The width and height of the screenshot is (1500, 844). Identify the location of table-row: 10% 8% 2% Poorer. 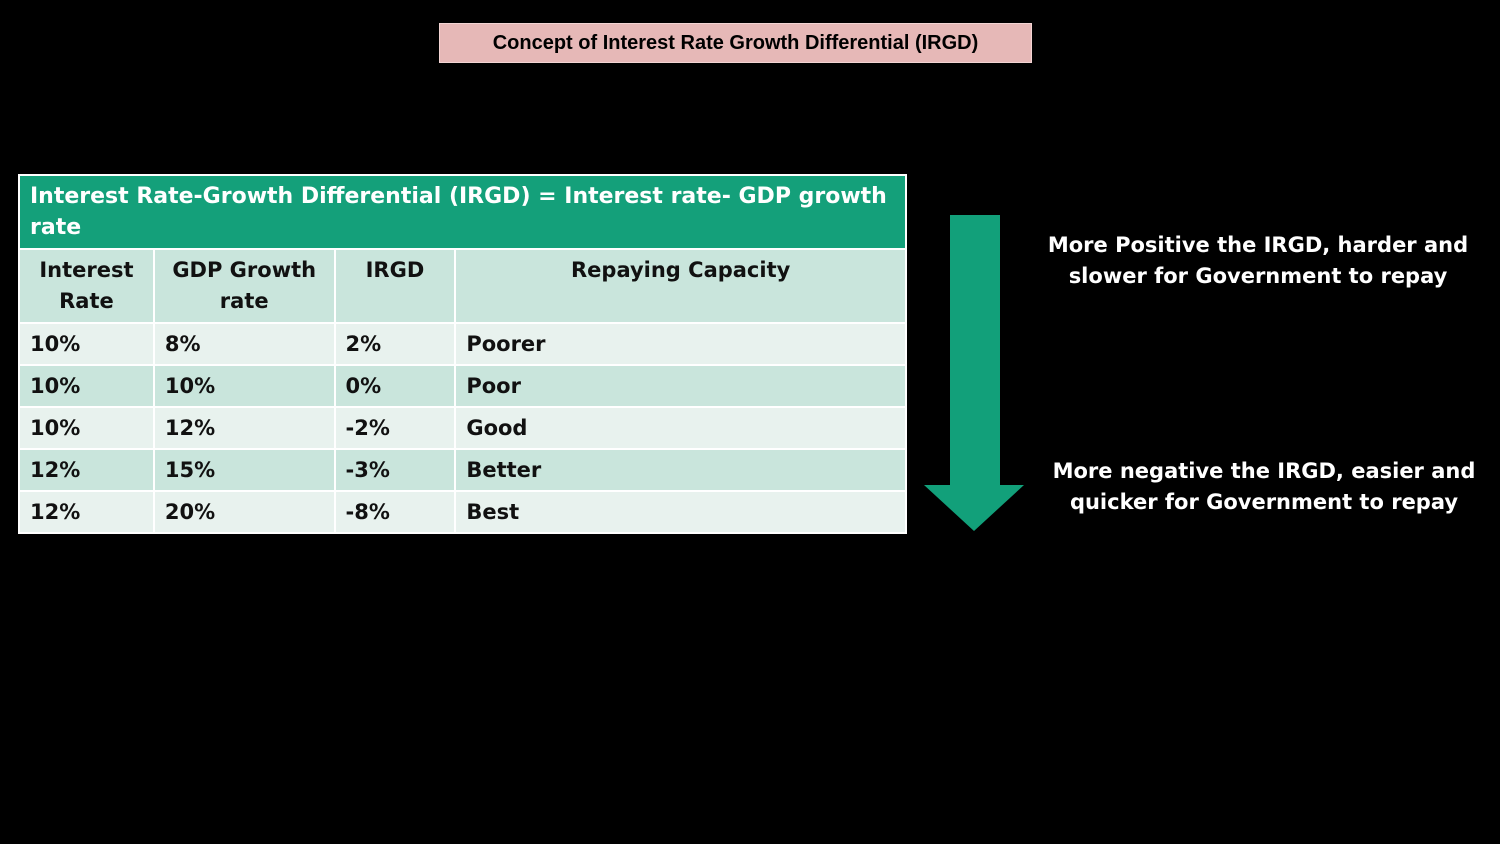
(462, 344).